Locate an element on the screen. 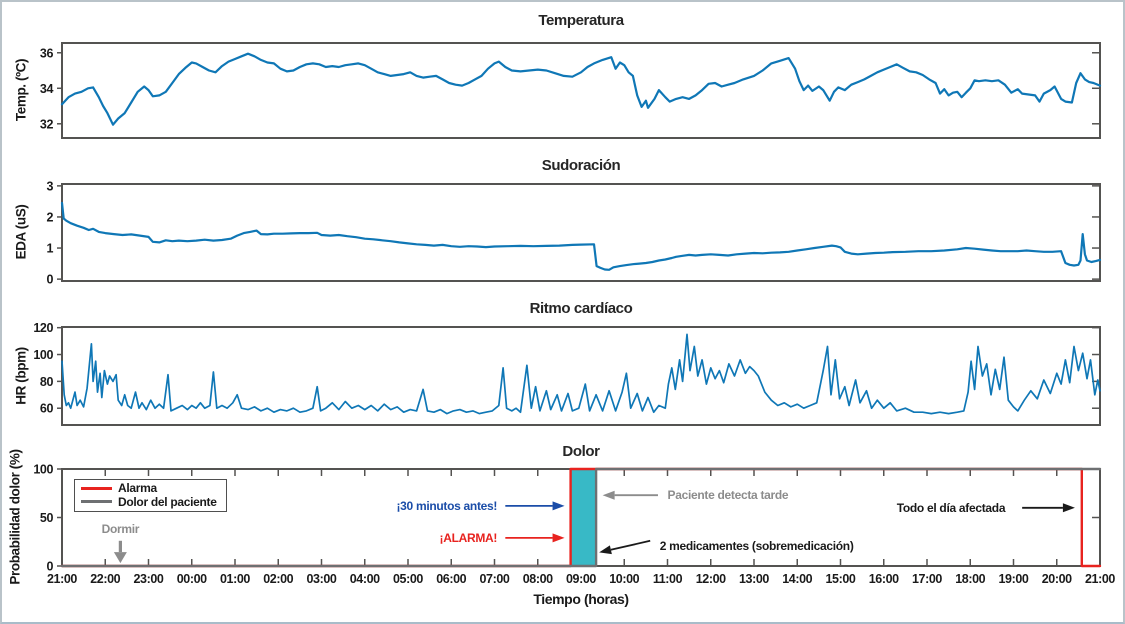  y-axis-label-eda: EDA (uS) is located at coordinates (21, 232).